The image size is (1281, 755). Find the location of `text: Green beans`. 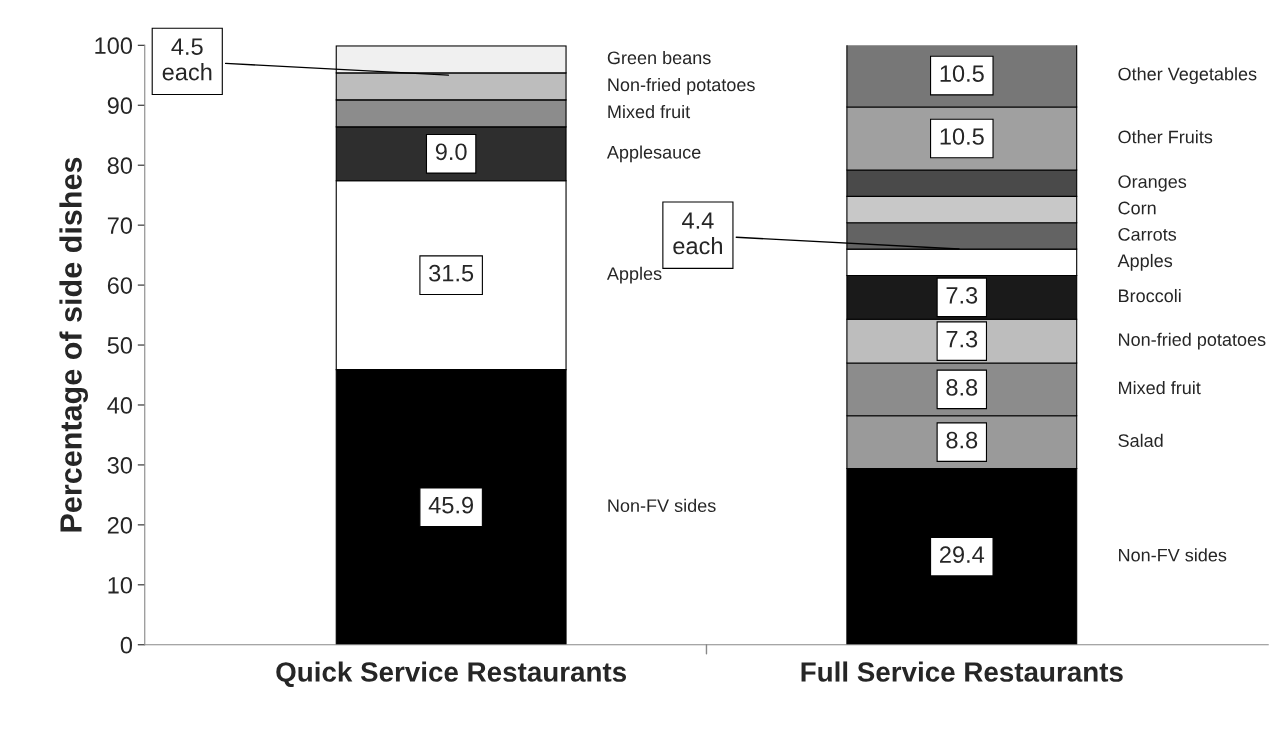

text: Green beans is located at coordinates (659, 57).